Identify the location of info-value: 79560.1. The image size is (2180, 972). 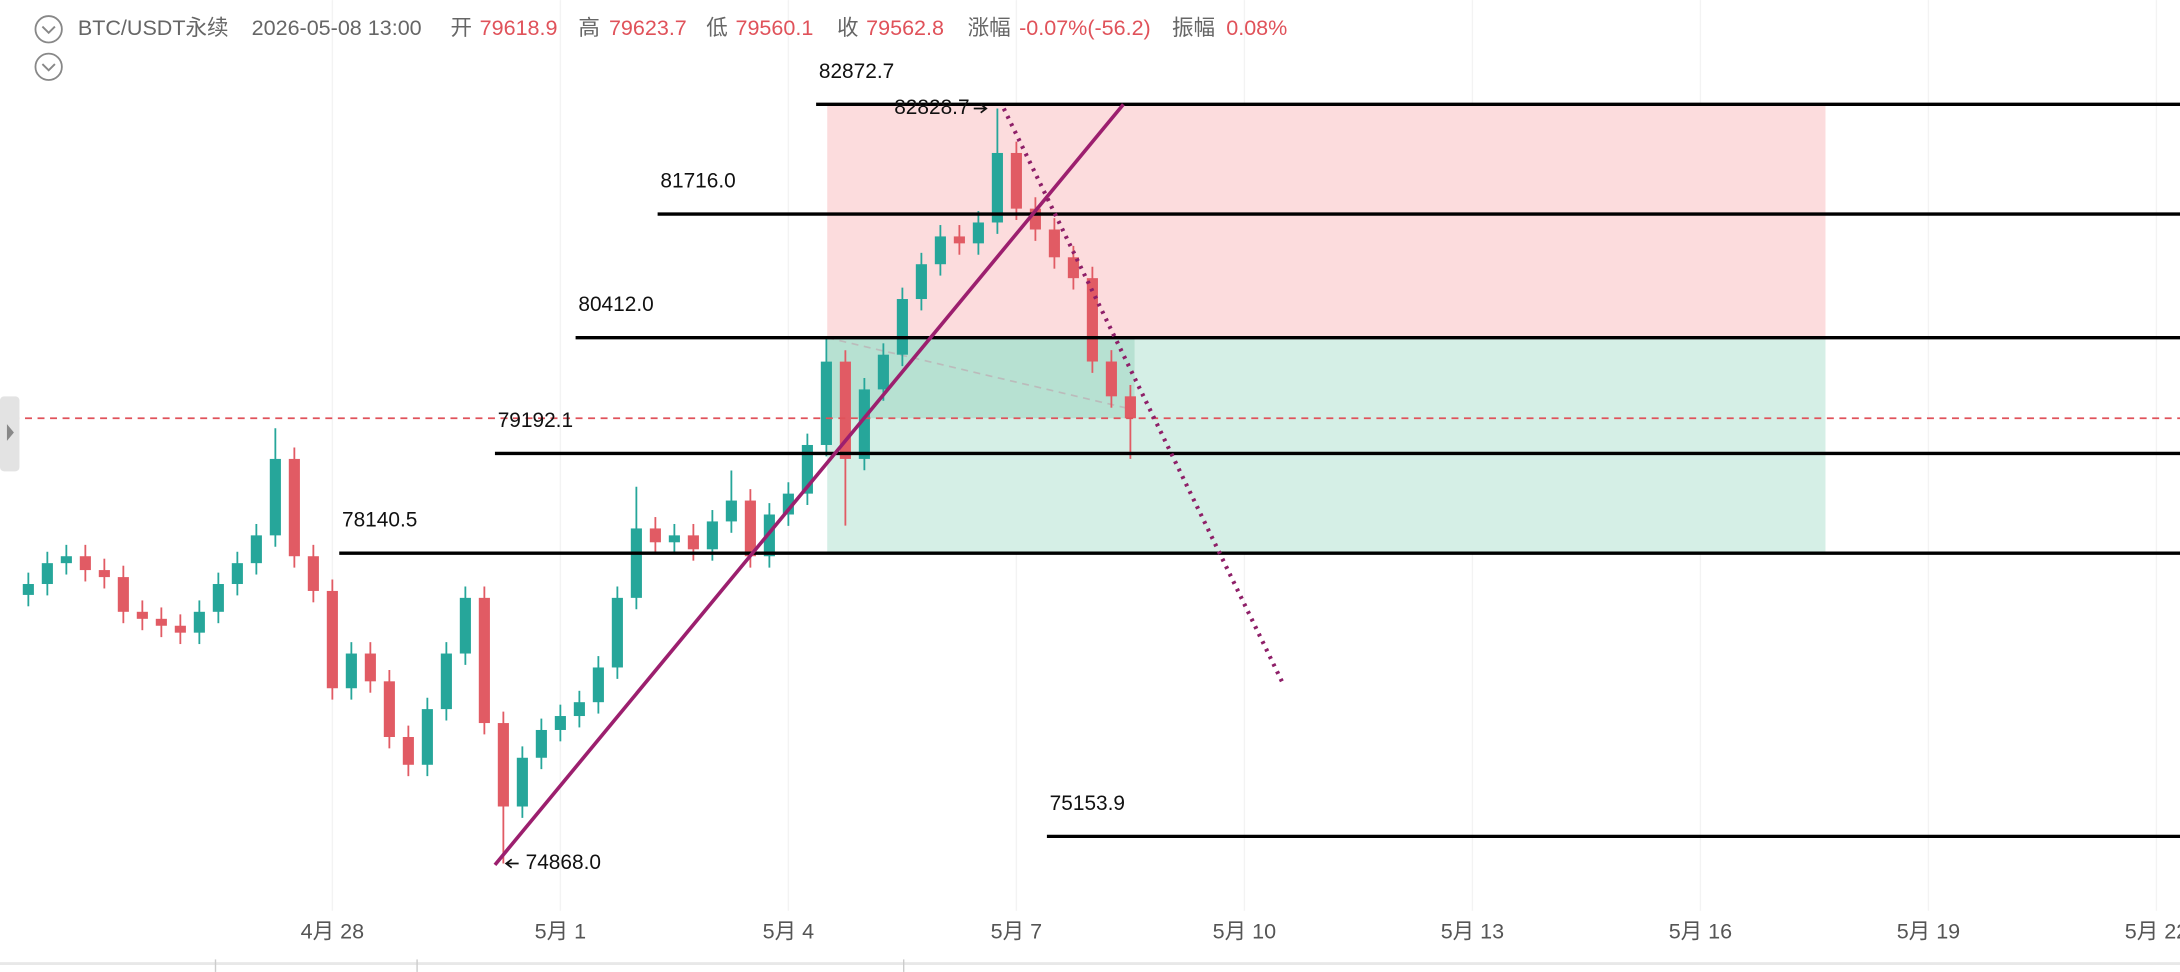
(774, 28).